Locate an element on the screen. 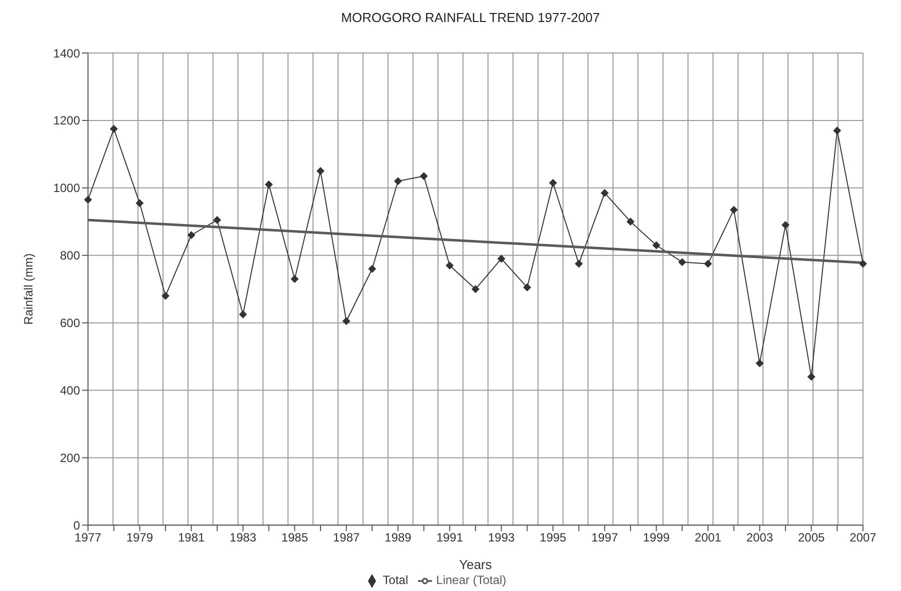 This screenshot has height=591, width=901. y-tick-label: 1000 is located at coordinates (66, 188).